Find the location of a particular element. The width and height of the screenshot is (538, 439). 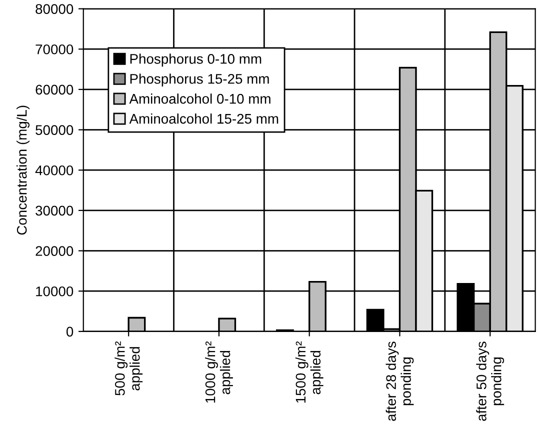

y-tick-label: 50000 is located at coordinates (55, 130).